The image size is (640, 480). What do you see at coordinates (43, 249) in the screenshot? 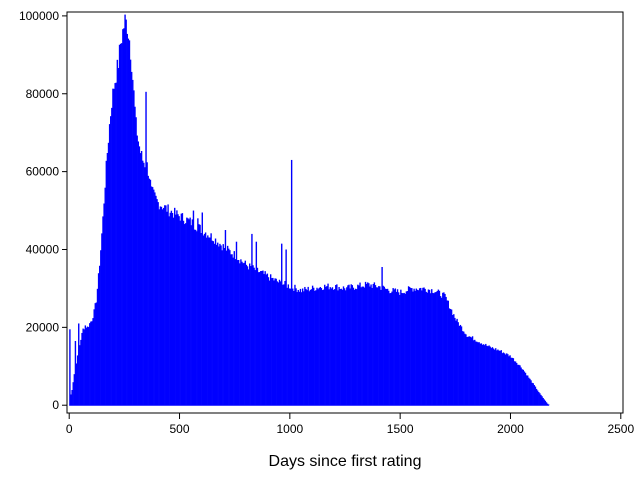
I see `y-tick-label: 40000` at bounding box center [43, 249].